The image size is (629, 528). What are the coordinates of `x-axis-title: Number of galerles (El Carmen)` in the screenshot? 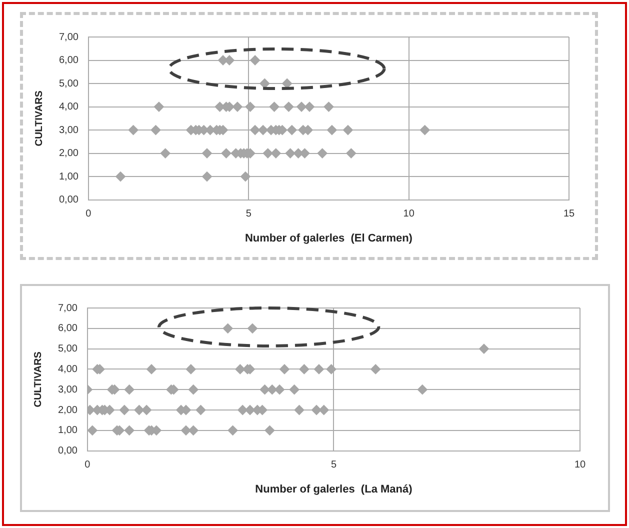 It's located at (328, 238).